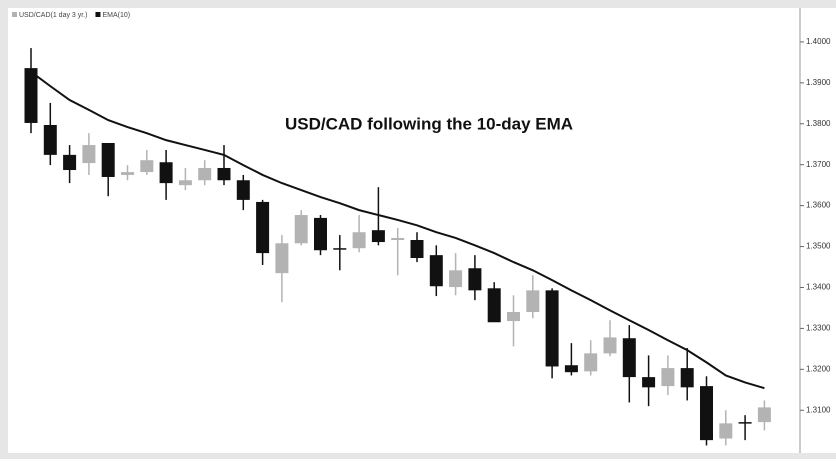 Image resolution: width=836 pixels, height=464 pixels. What do you see at coordinates (818, 287) in the screenshot?
I see `y-tick-label: 1.3400` at bounding box center [818, 287].